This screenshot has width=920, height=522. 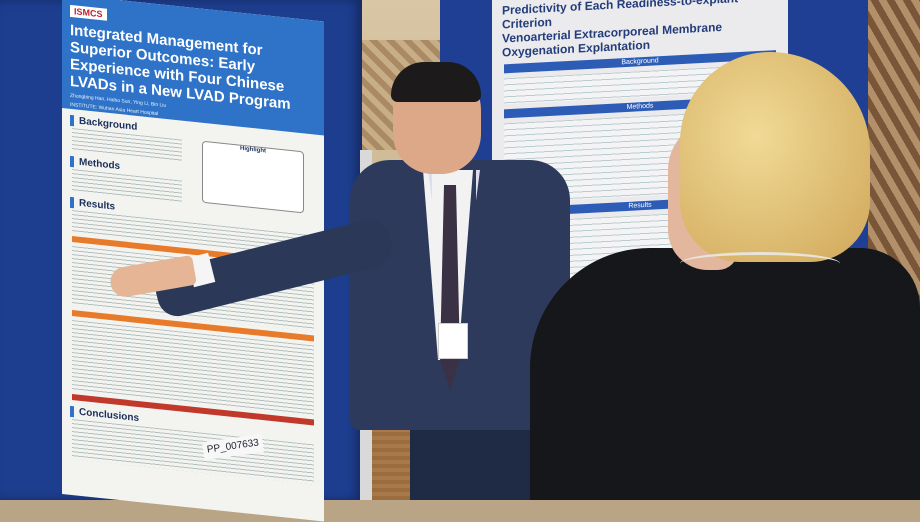 What do you see at coordinates (253, 150) in the screenshot?
I see `highlight-label: Highlight` at bounding box center [253, 150].